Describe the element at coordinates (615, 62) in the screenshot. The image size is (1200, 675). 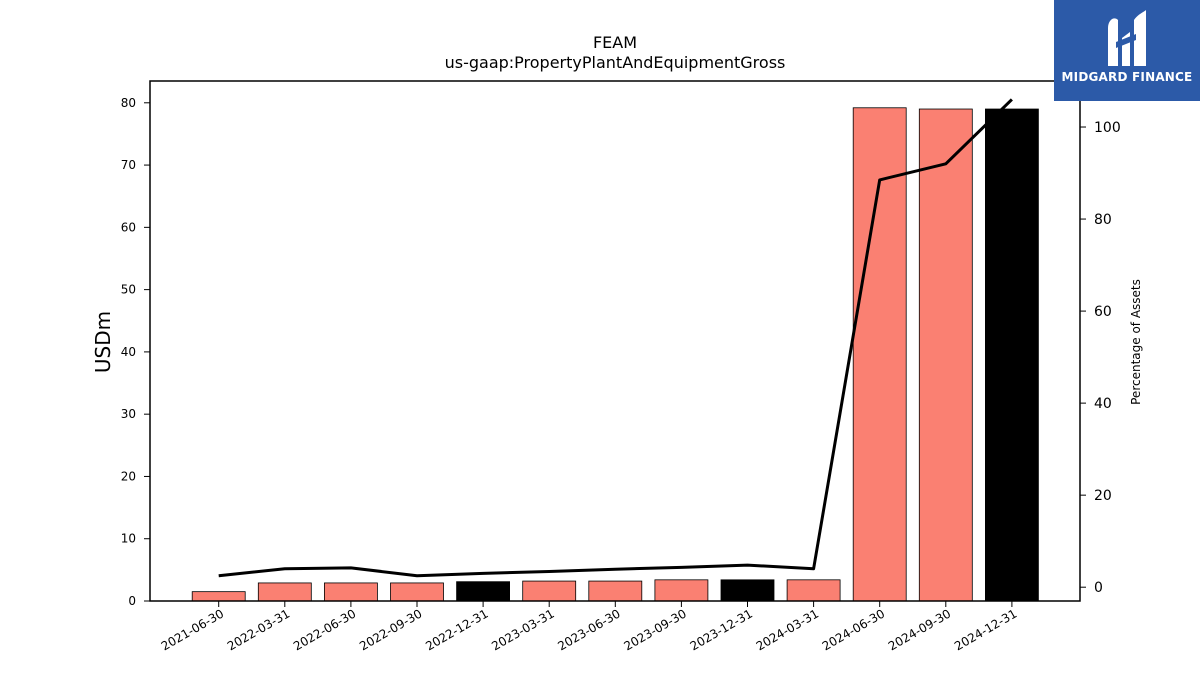
I see `chart-subtitle: us-gaap:PropertyPlantAndEquipmentGross` at that location.